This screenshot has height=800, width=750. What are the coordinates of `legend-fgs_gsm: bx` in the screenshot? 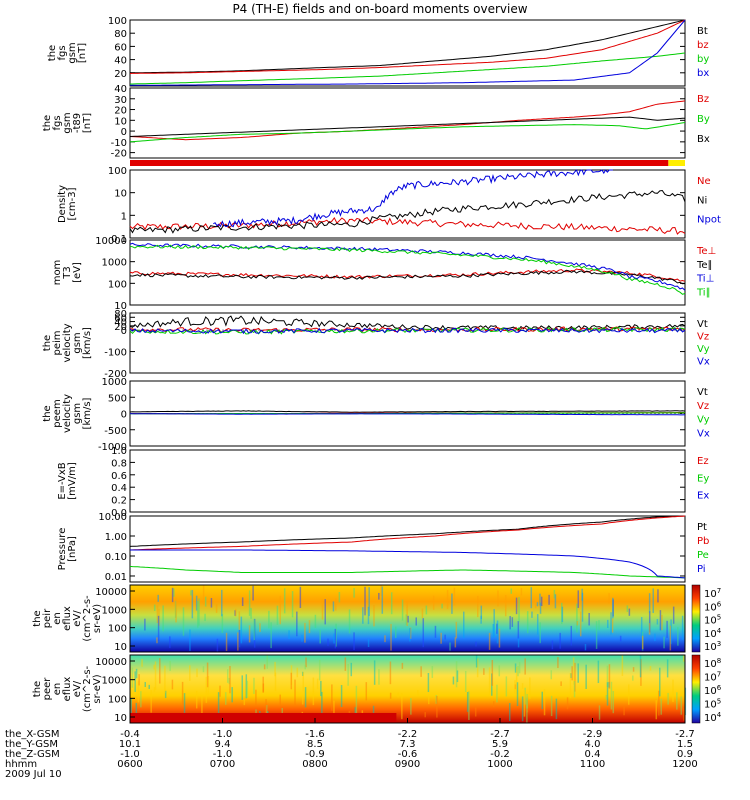 It's located at (703, 73).